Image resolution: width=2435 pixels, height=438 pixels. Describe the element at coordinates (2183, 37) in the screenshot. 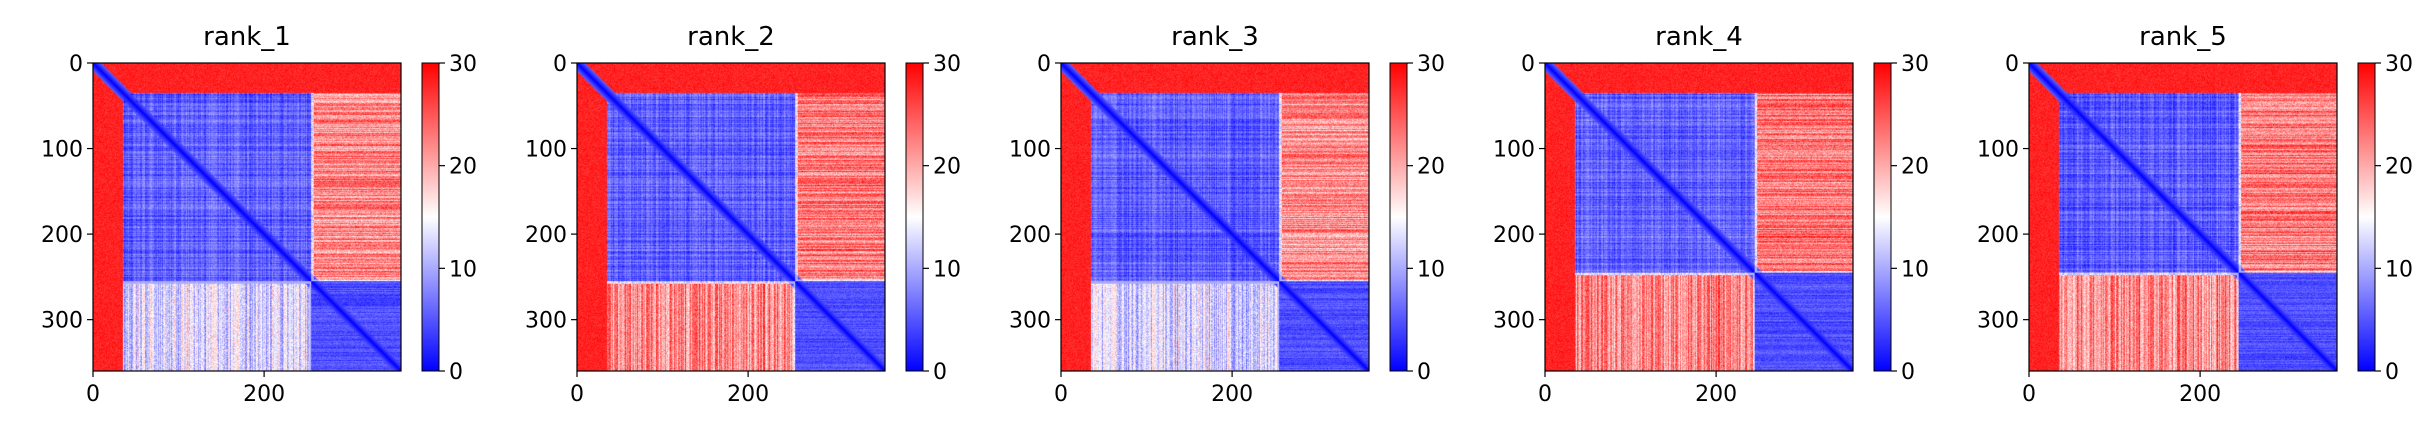

I see `panel-title: rank_5` at that location.